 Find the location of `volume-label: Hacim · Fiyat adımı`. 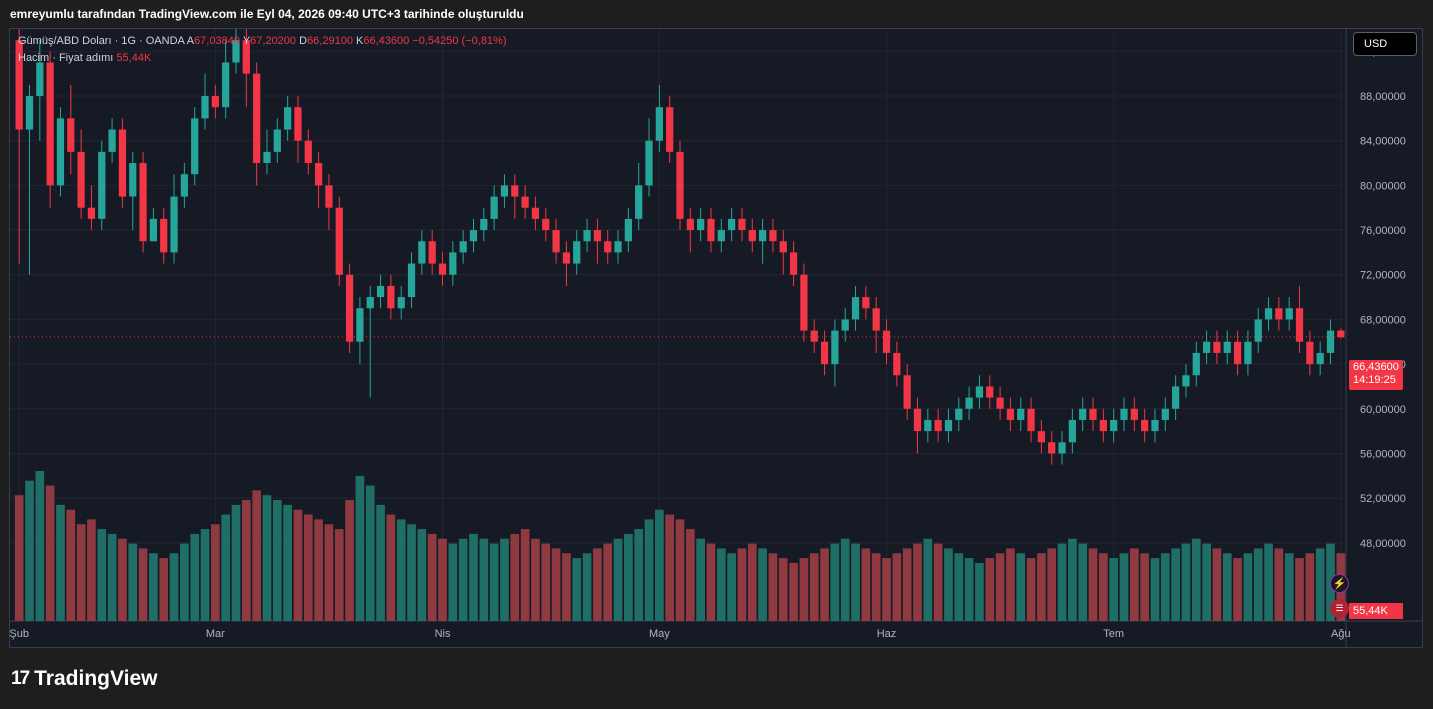

volume-label: Hacim · Fiyat adımı is located at coordinates (66, 58).